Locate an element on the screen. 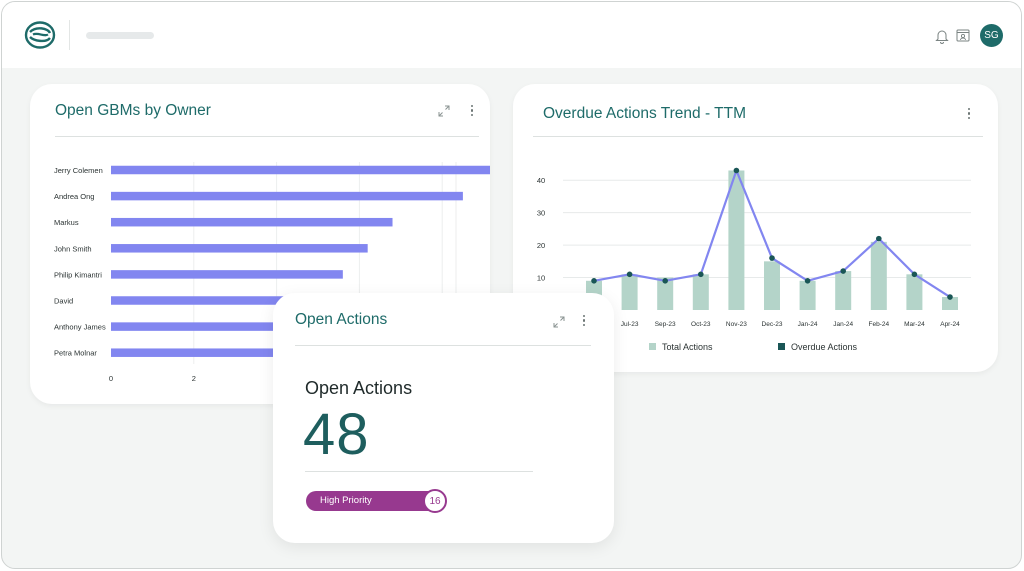 This screenshot has width=1024, height=571. x-tick-label: Mar-24 is located at coordinates (914, 324).